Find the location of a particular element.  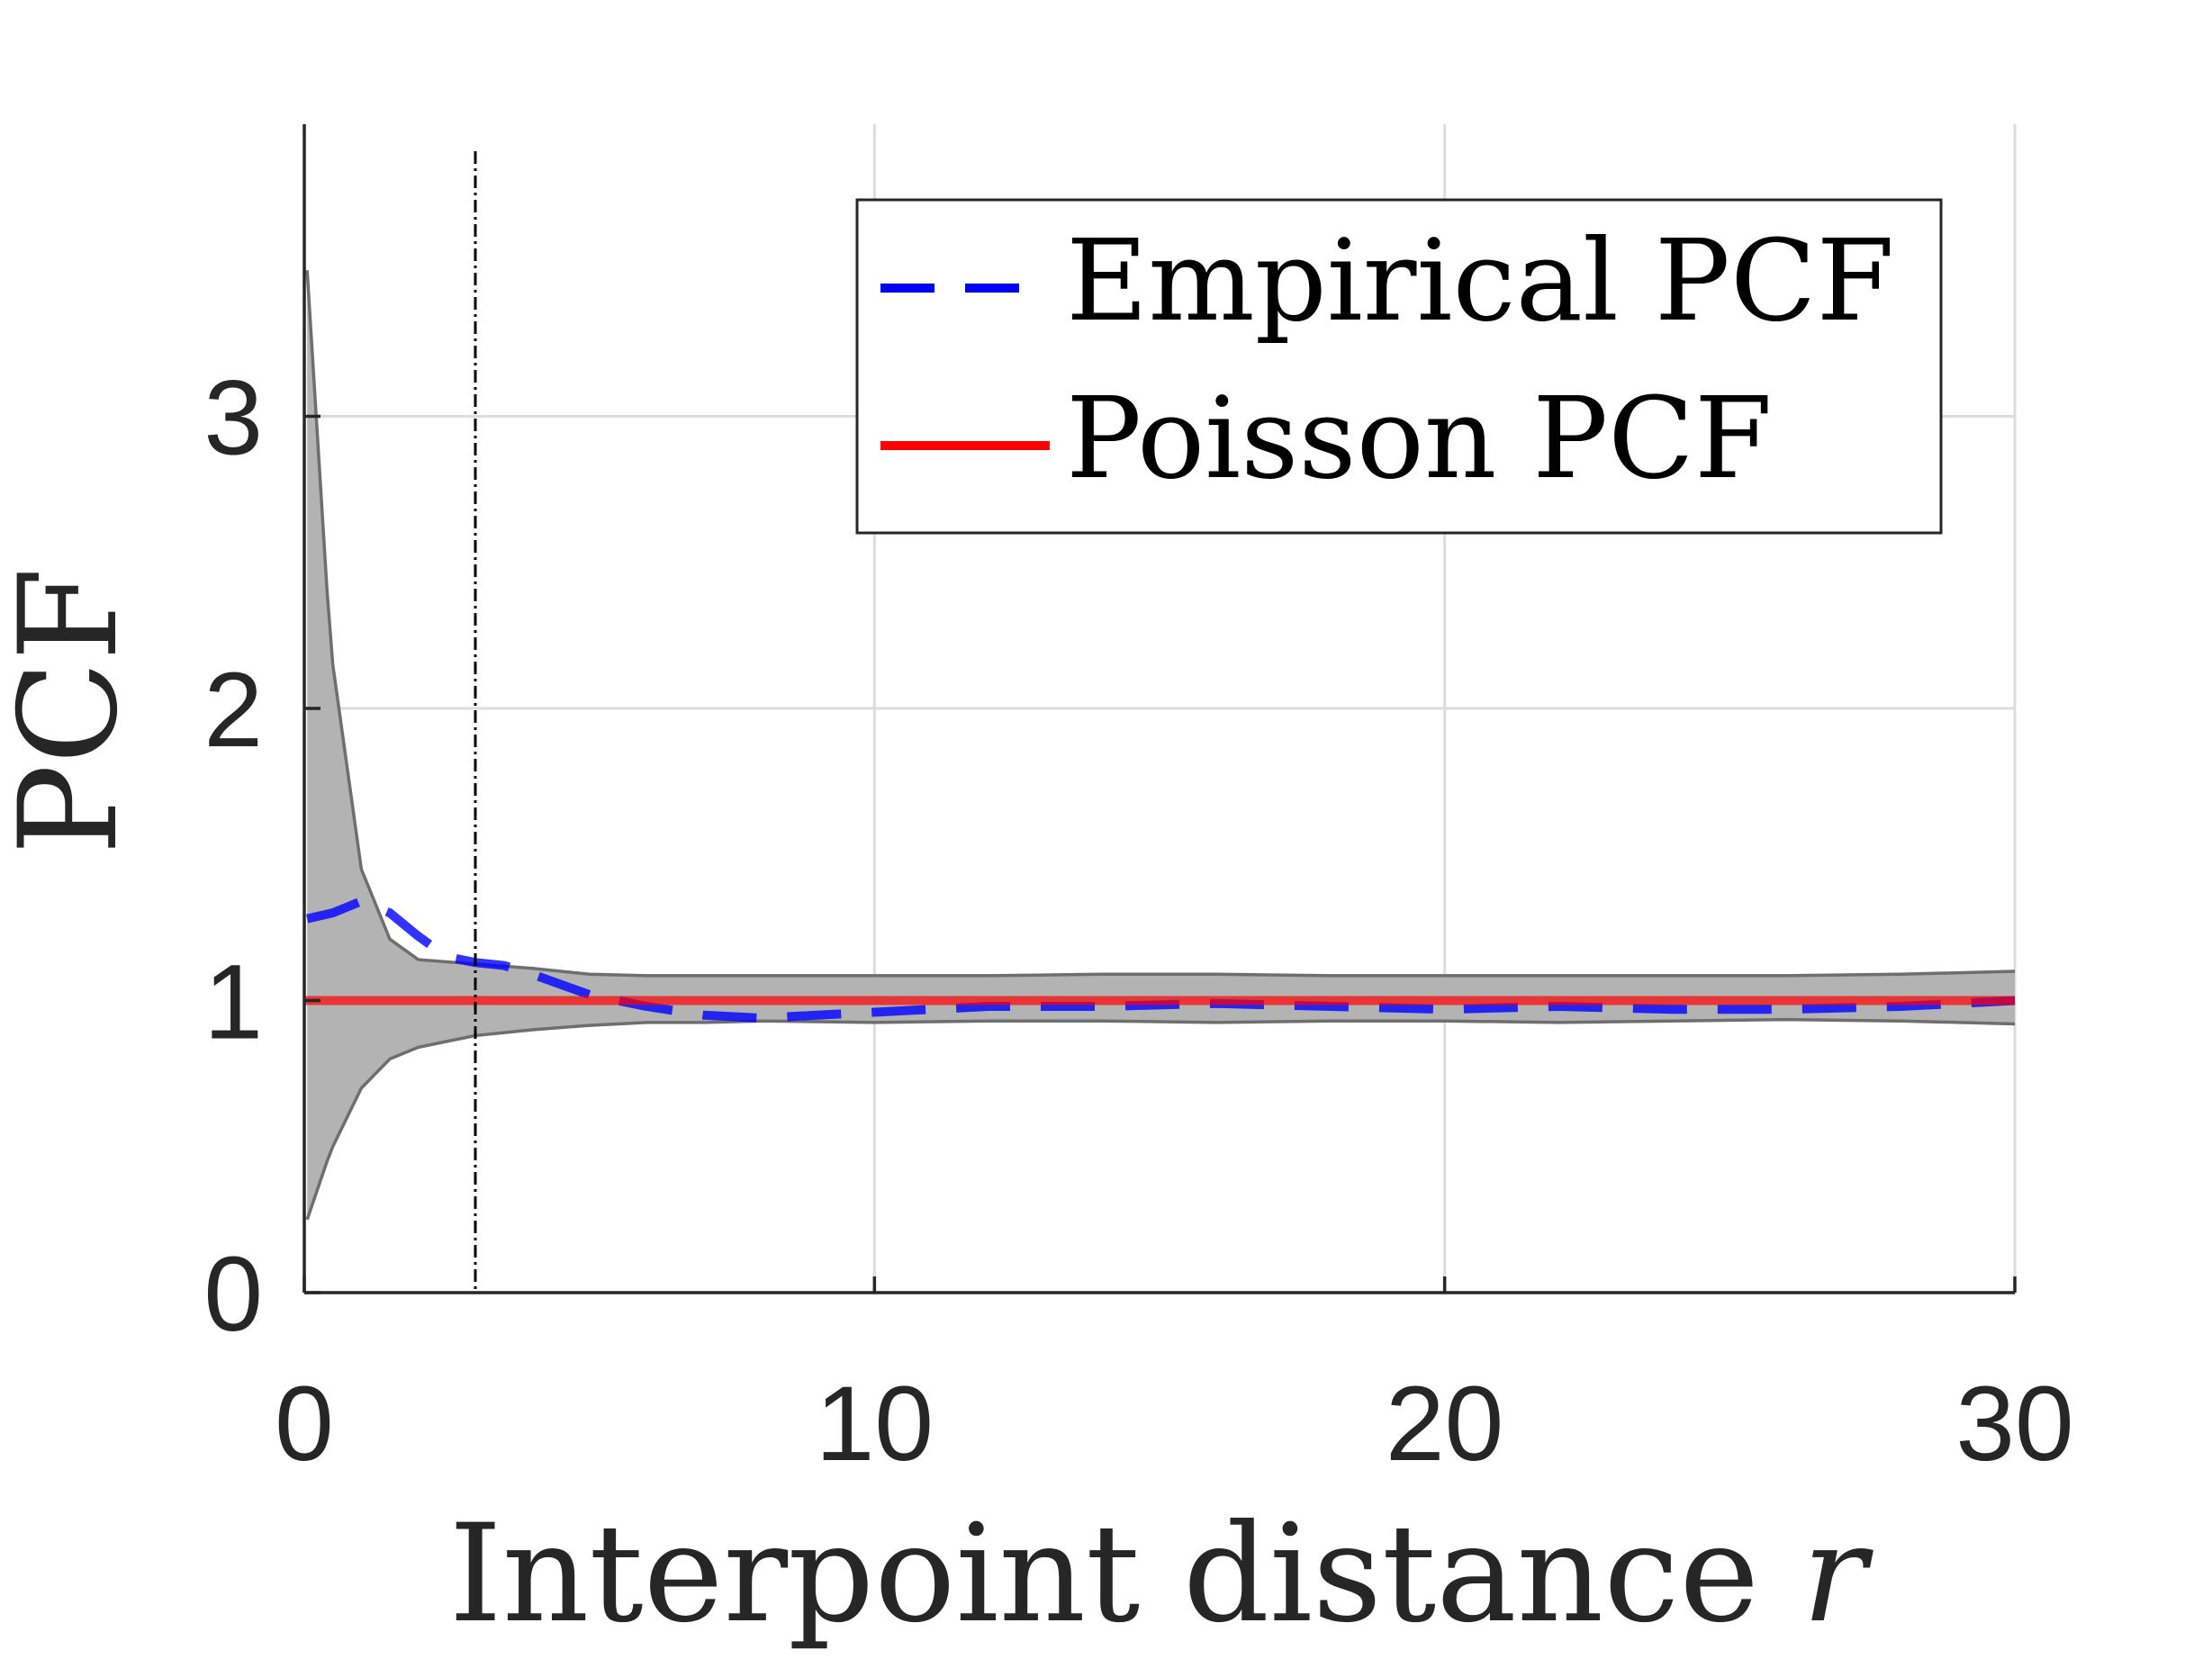

y-axis-title: PCF is located at coordinates (74, 711).